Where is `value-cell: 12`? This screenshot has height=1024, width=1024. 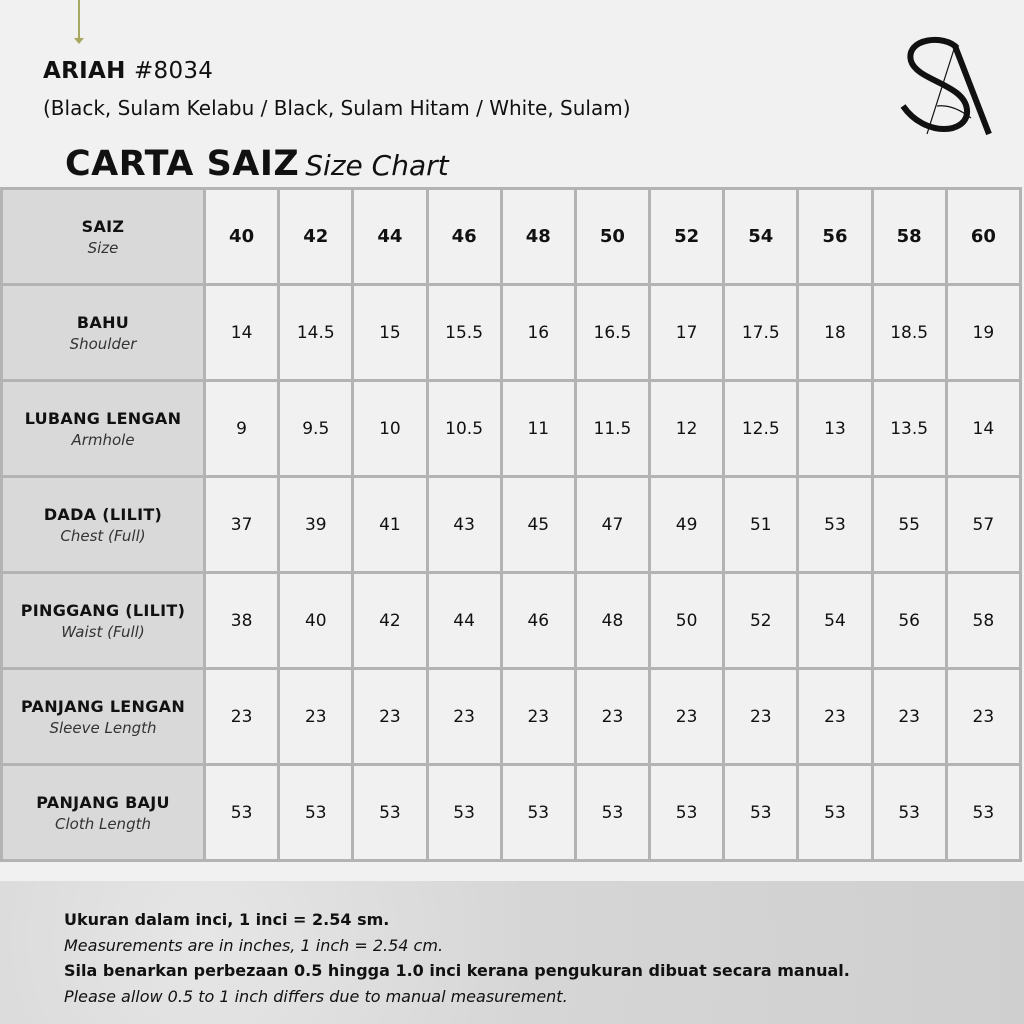
value-cell: 12 is located at coordinates (687, 428).